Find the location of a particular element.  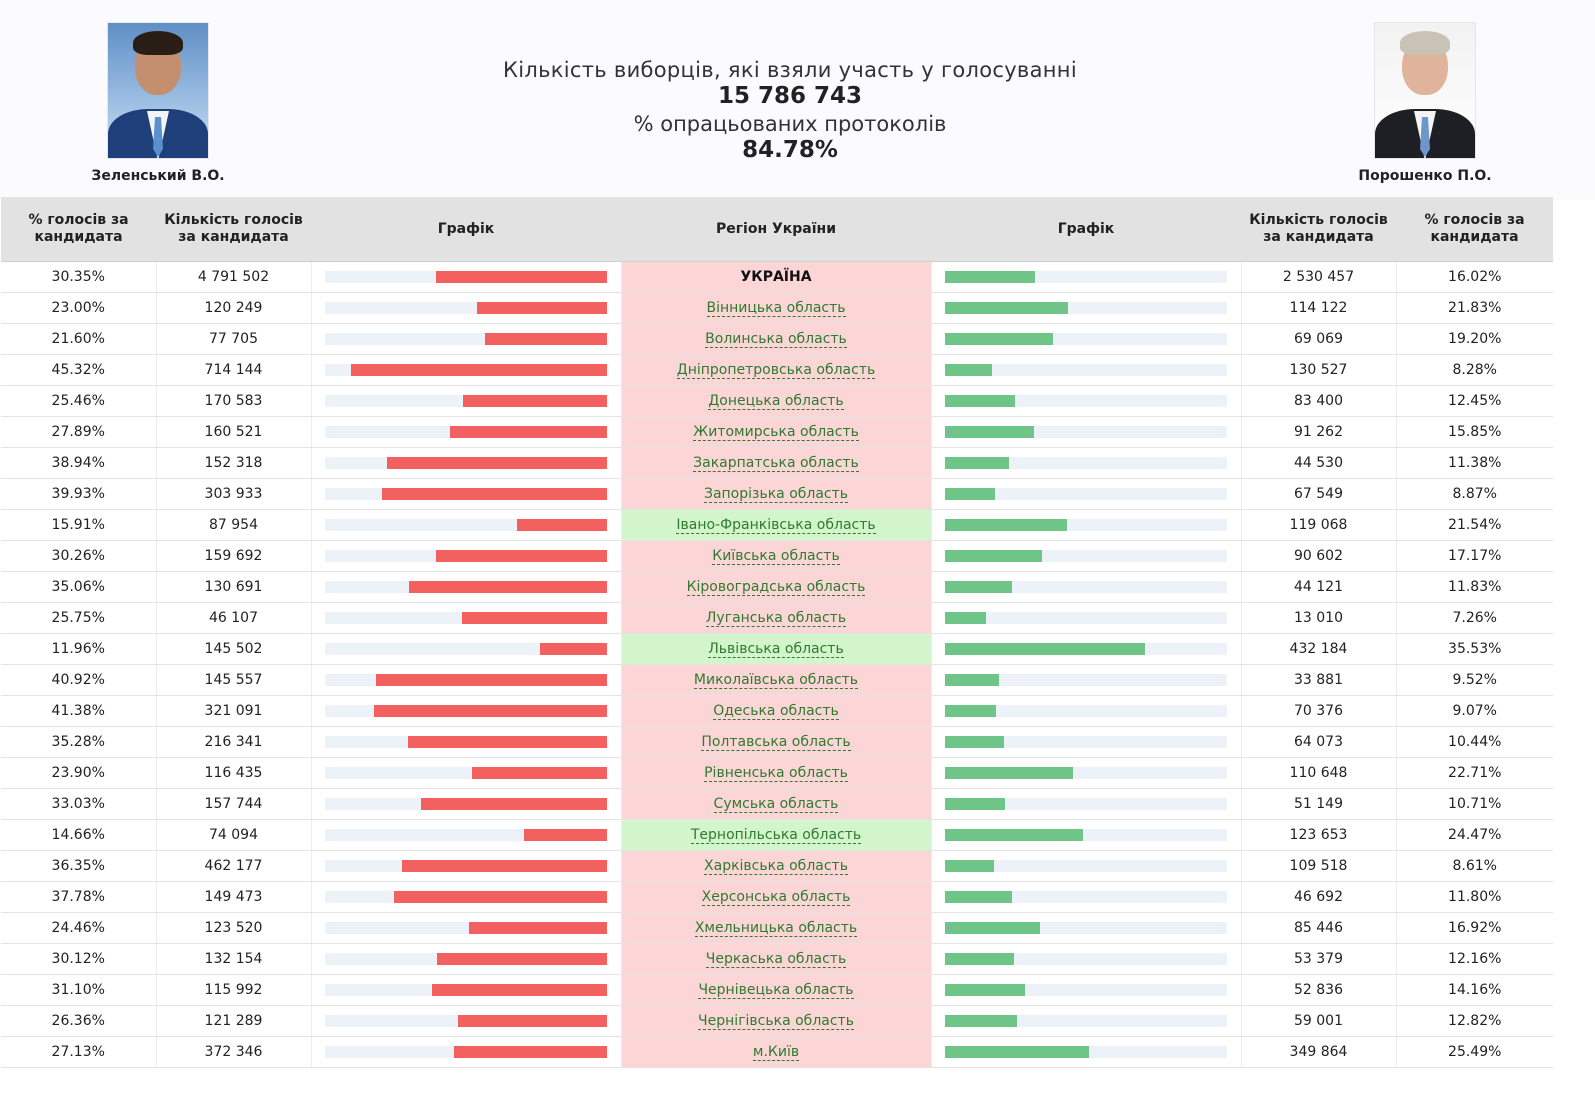

region-link: Херсонська область is located at coordinates (776, 897).